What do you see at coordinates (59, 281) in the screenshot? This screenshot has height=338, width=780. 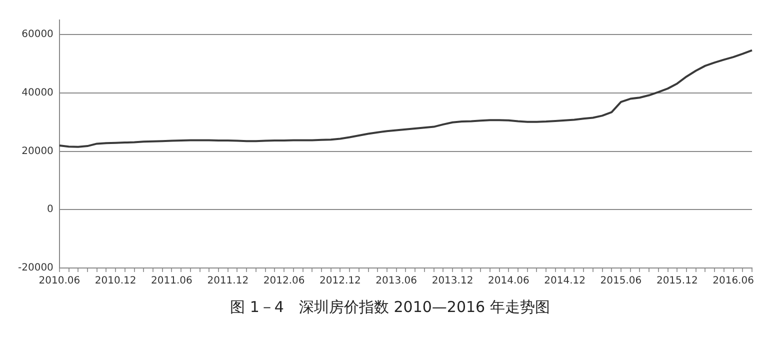 I see `x-tick-label: 2010.06` at bounding box center [59, 281].